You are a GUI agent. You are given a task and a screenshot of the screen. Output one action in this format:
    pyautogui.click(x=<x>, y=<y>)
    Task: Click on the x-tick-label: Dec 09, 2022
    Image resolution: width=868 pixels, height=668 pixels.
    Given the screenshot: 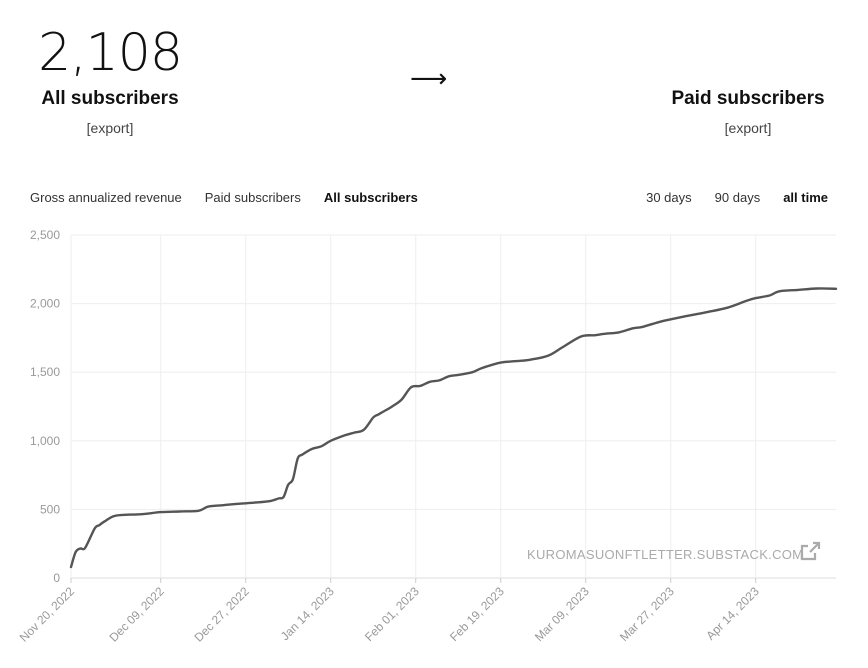 What is the action you would take?
    pyautogui.click(x=136, y=614)
    